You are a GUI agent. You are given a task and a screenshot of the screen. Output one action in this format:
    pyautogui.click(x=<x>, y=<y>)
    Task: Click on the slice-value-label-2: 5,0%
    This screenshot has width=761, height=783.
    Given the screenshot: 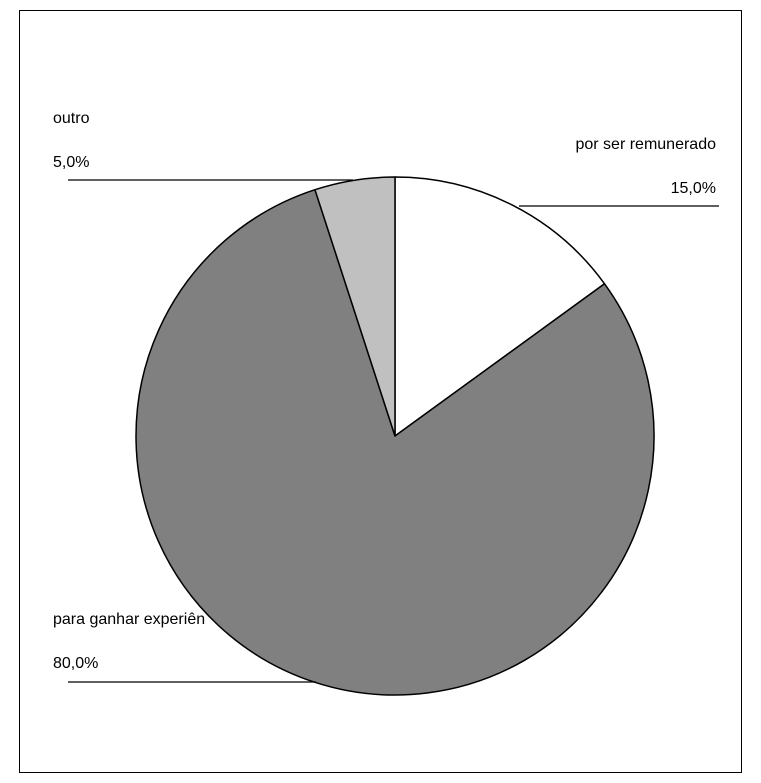 What is the action you would take?
    pyautogui.click(x=71, y=162)
    